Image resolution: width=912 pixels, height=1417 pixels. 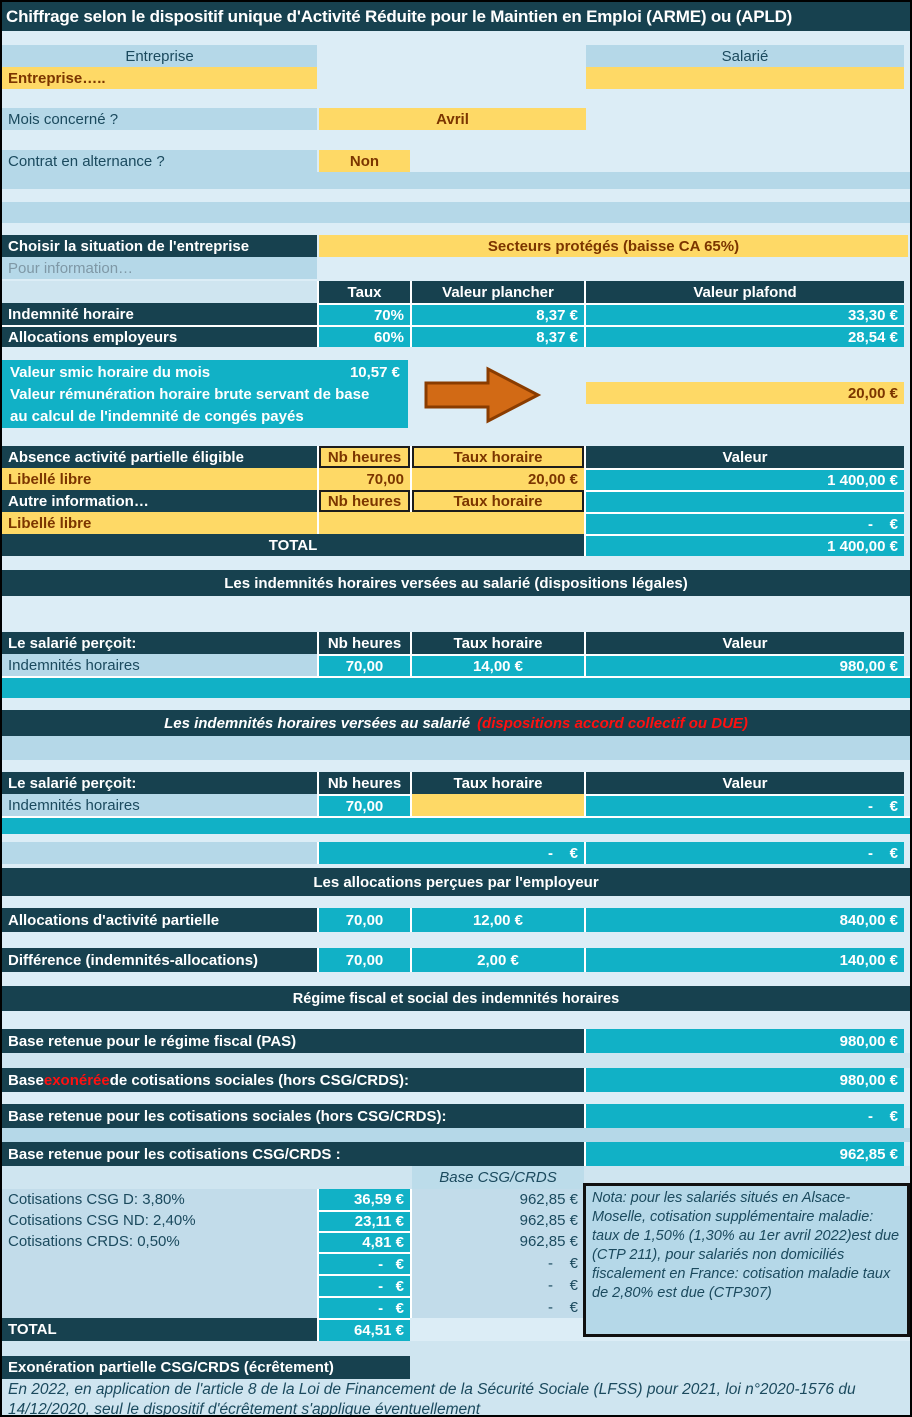 What do you see at coordinates (76, 1080) in the screenshot?
I see `exoneree-red-text: exonérée` at bounding box center [76, 1080].